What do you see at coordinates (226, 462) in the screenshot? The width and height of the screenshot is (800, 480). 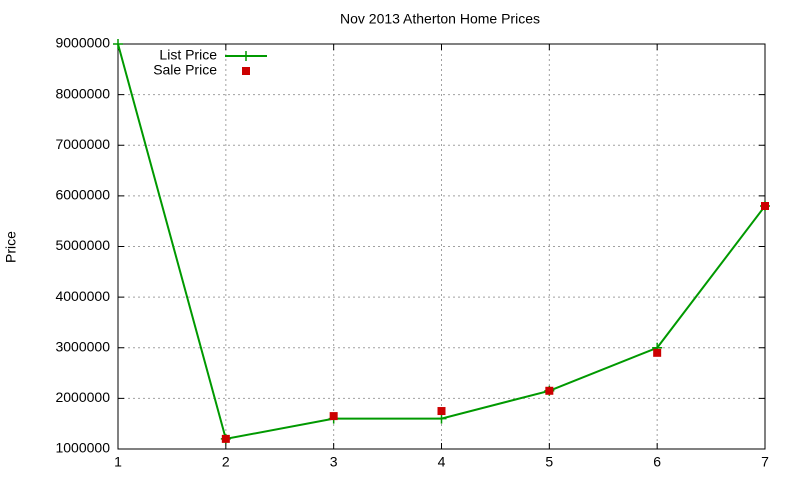 I see `x-tick-label: 2` at bounding box center [226, 462].